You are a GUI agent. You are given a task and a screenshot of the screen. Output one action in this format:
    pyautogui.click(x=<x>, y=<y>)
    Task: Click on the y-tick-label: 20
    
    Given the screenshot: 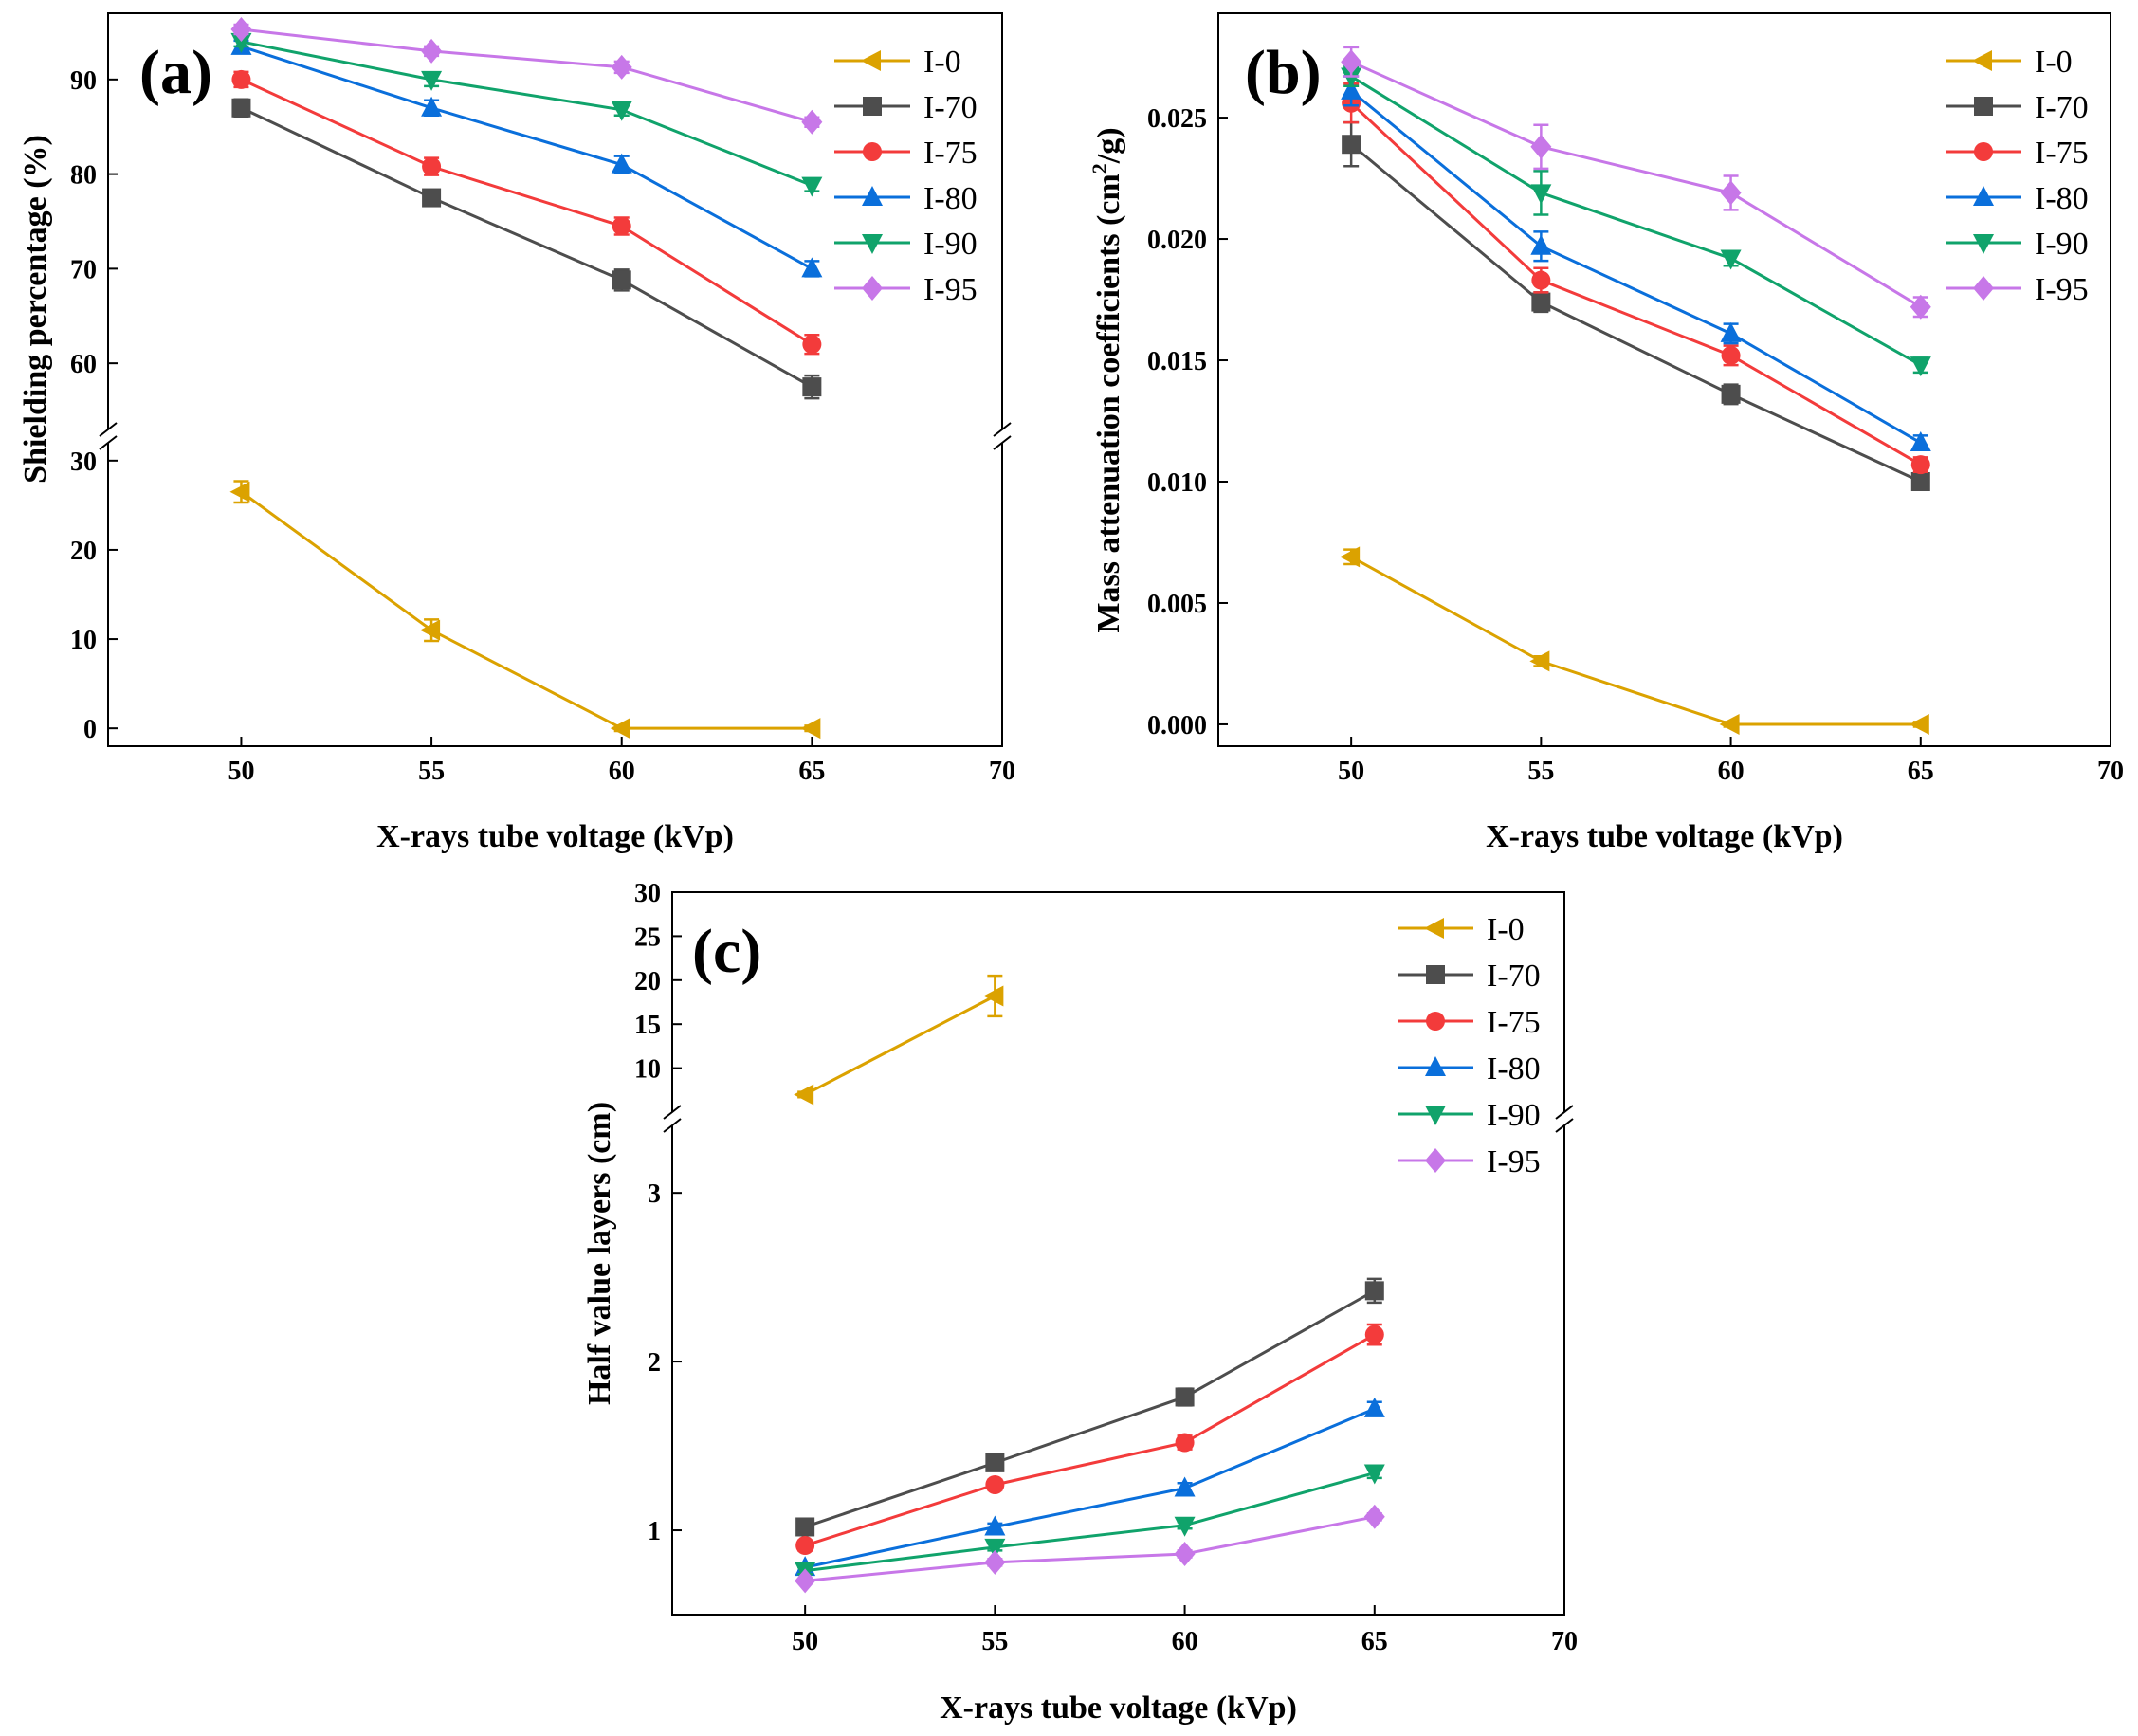 What is the action you would take?
    pyautogui.click(x=83, y=551)
    